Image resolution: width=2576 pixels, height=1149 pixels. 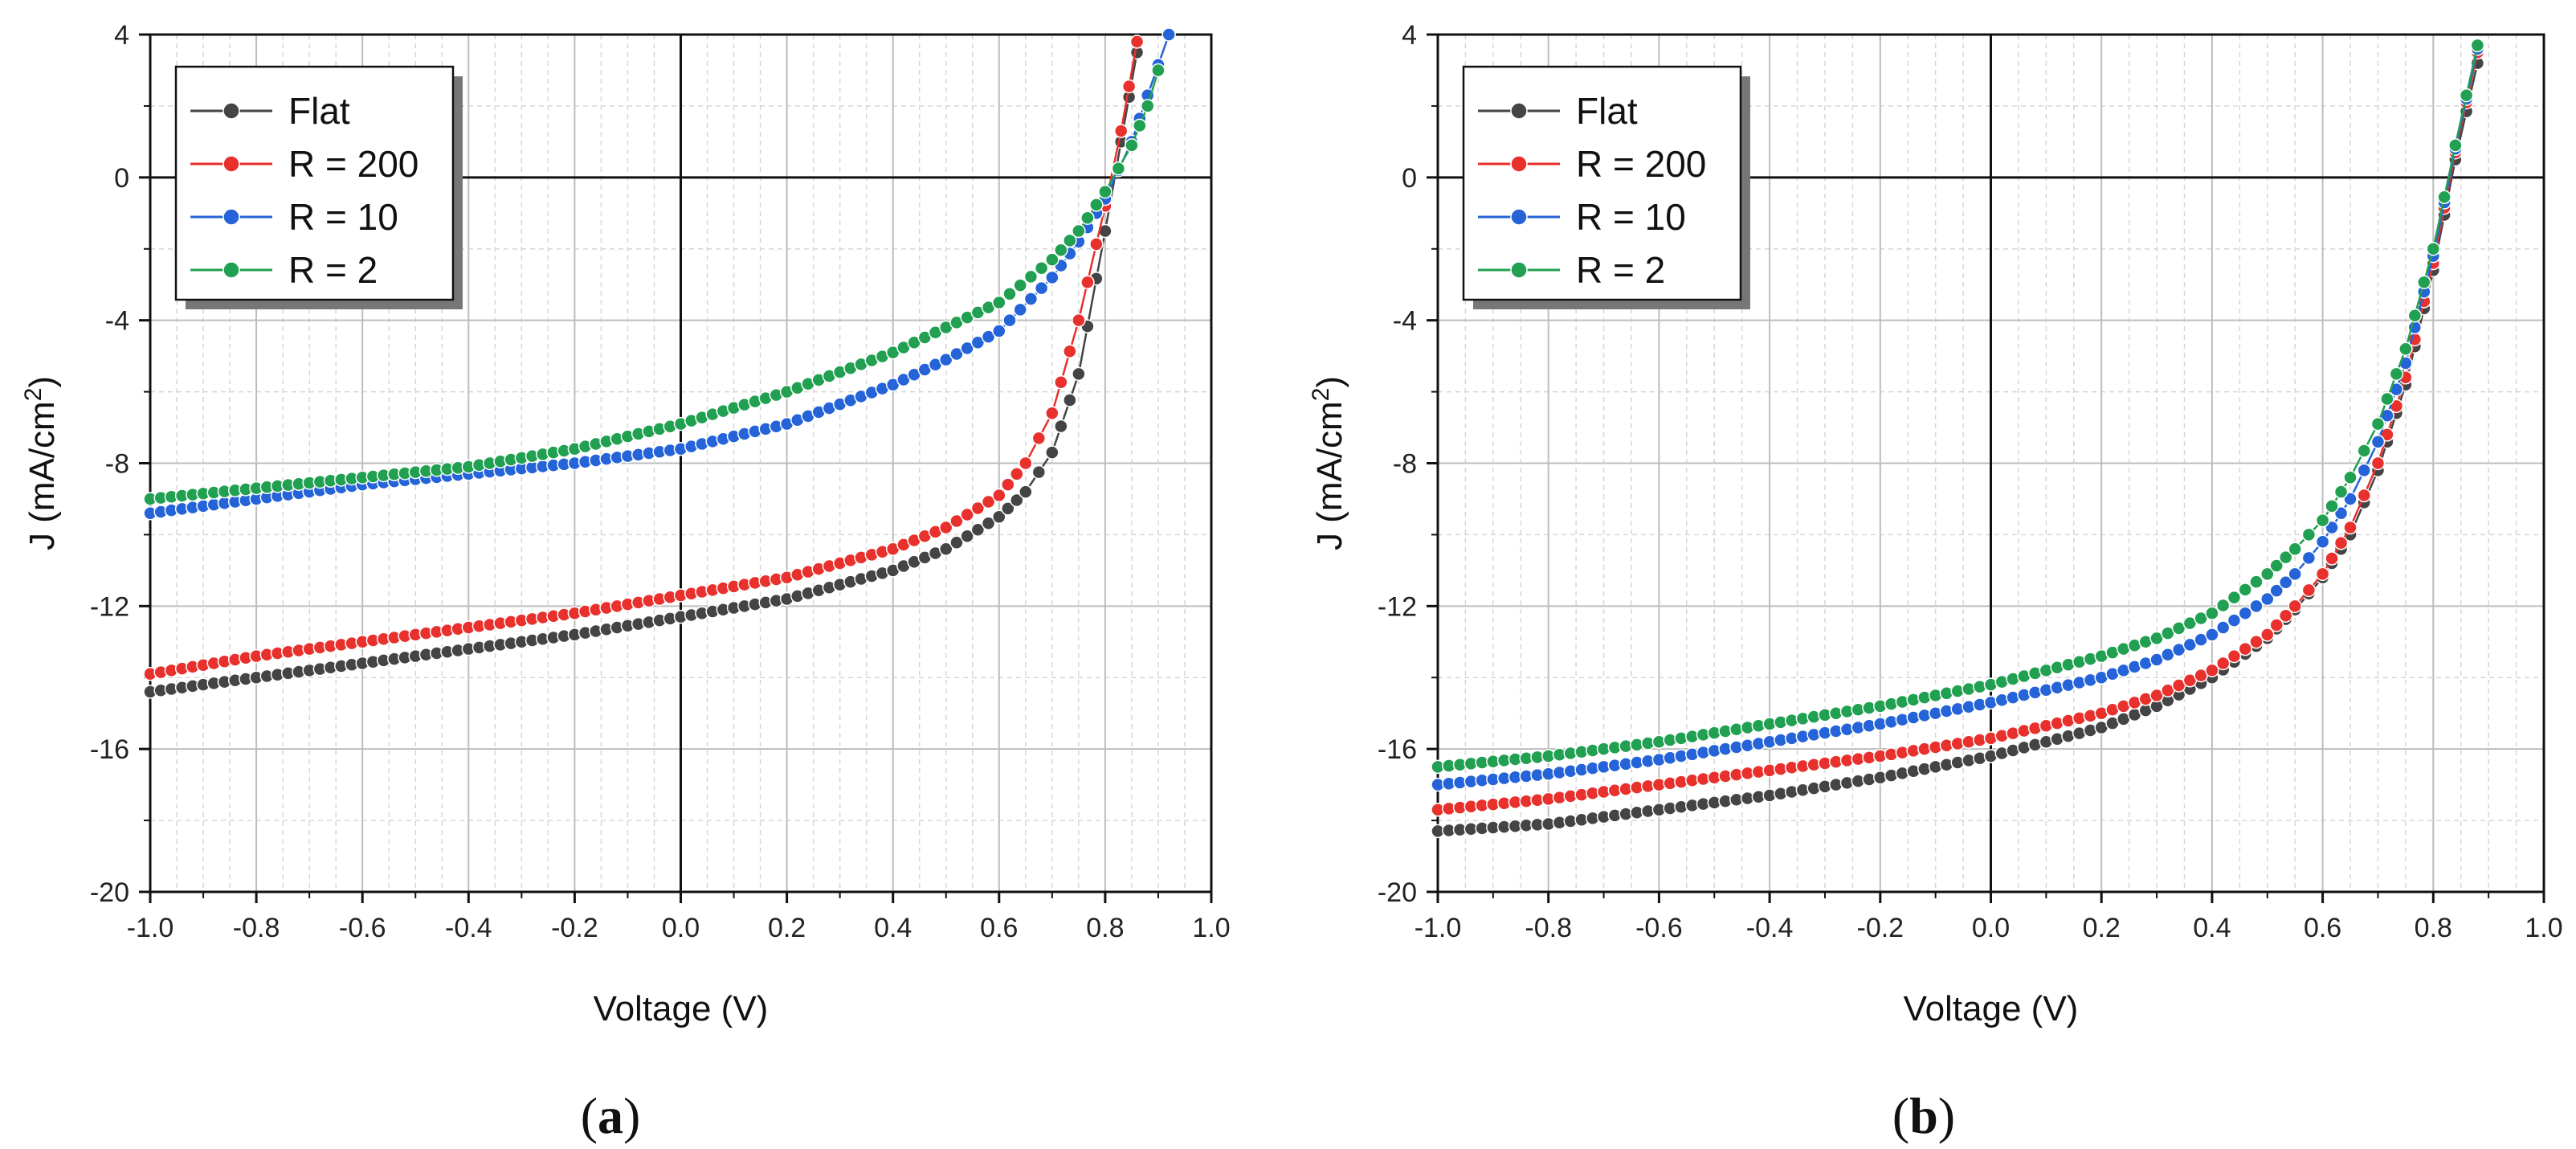 I want to click on panel-label-close-paren: ), so click(x=631, y=1115).